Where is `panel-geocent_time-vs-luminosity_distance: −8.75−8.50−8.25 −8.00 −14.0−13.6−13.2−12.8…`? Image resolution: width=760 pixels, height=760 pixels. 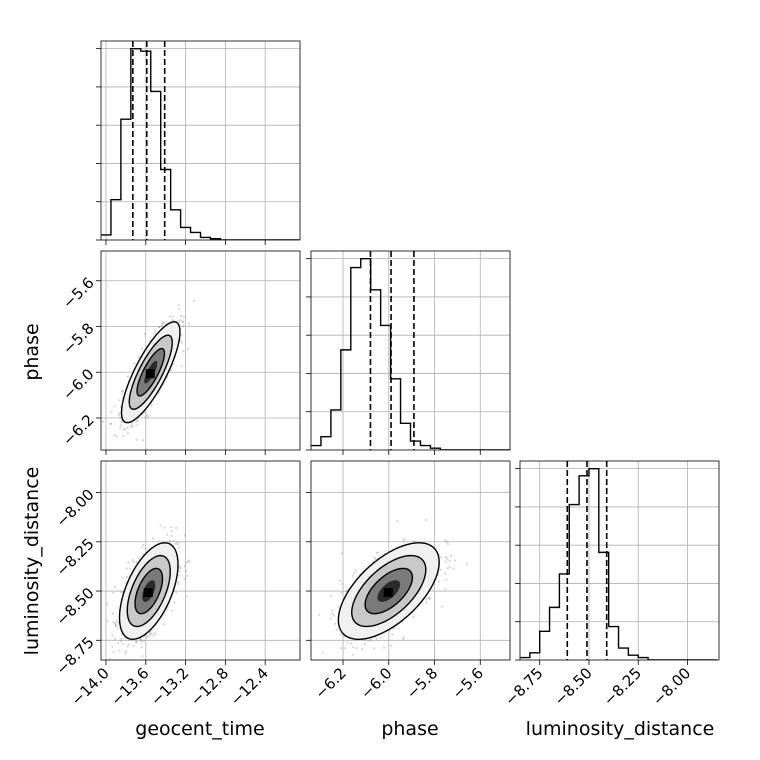
panel-geocent_time-vs-luminosity_distance: −8.75−8.50−8.25 −8.00 −14.0−13.6−13.2−12.8… is located at coordinates (176, 584).